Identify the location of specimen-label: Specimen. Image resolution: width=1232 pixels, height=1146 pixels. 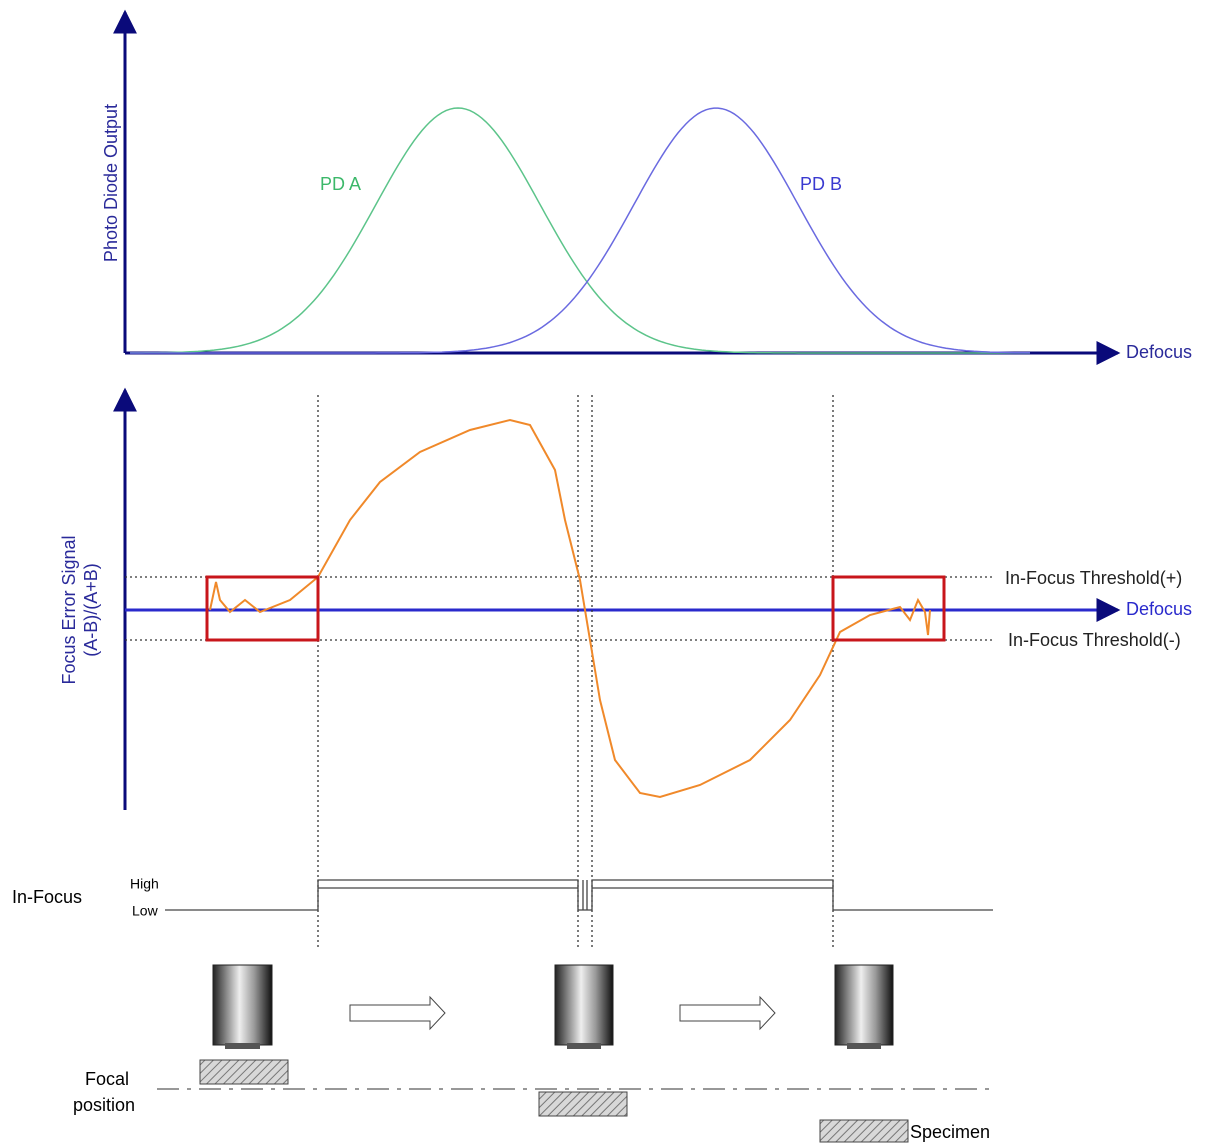
(950, 1132).